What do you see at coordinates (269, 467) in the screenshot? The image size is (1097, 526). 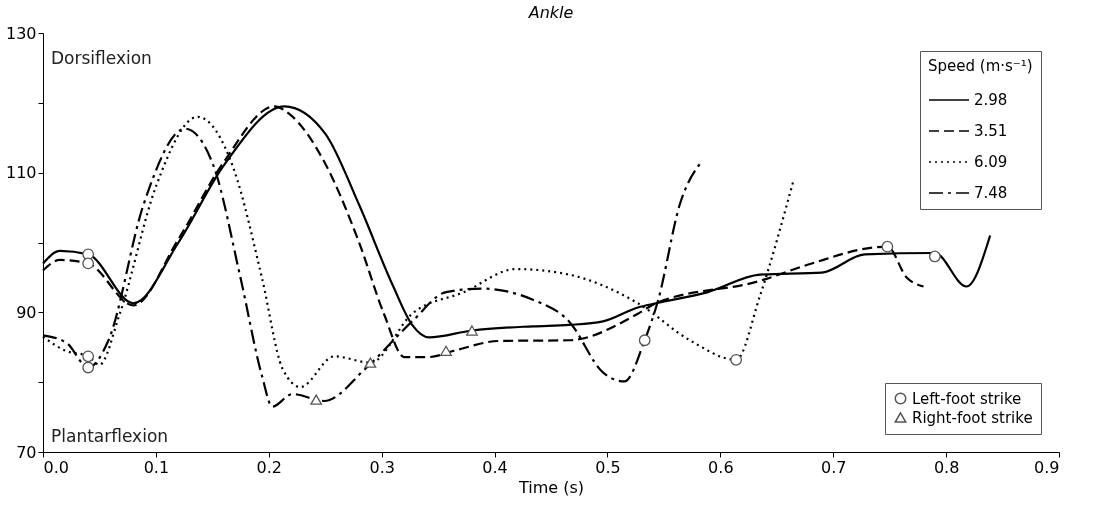 I see `x-tick-label: 0.2` at bounding box center [269, 467].